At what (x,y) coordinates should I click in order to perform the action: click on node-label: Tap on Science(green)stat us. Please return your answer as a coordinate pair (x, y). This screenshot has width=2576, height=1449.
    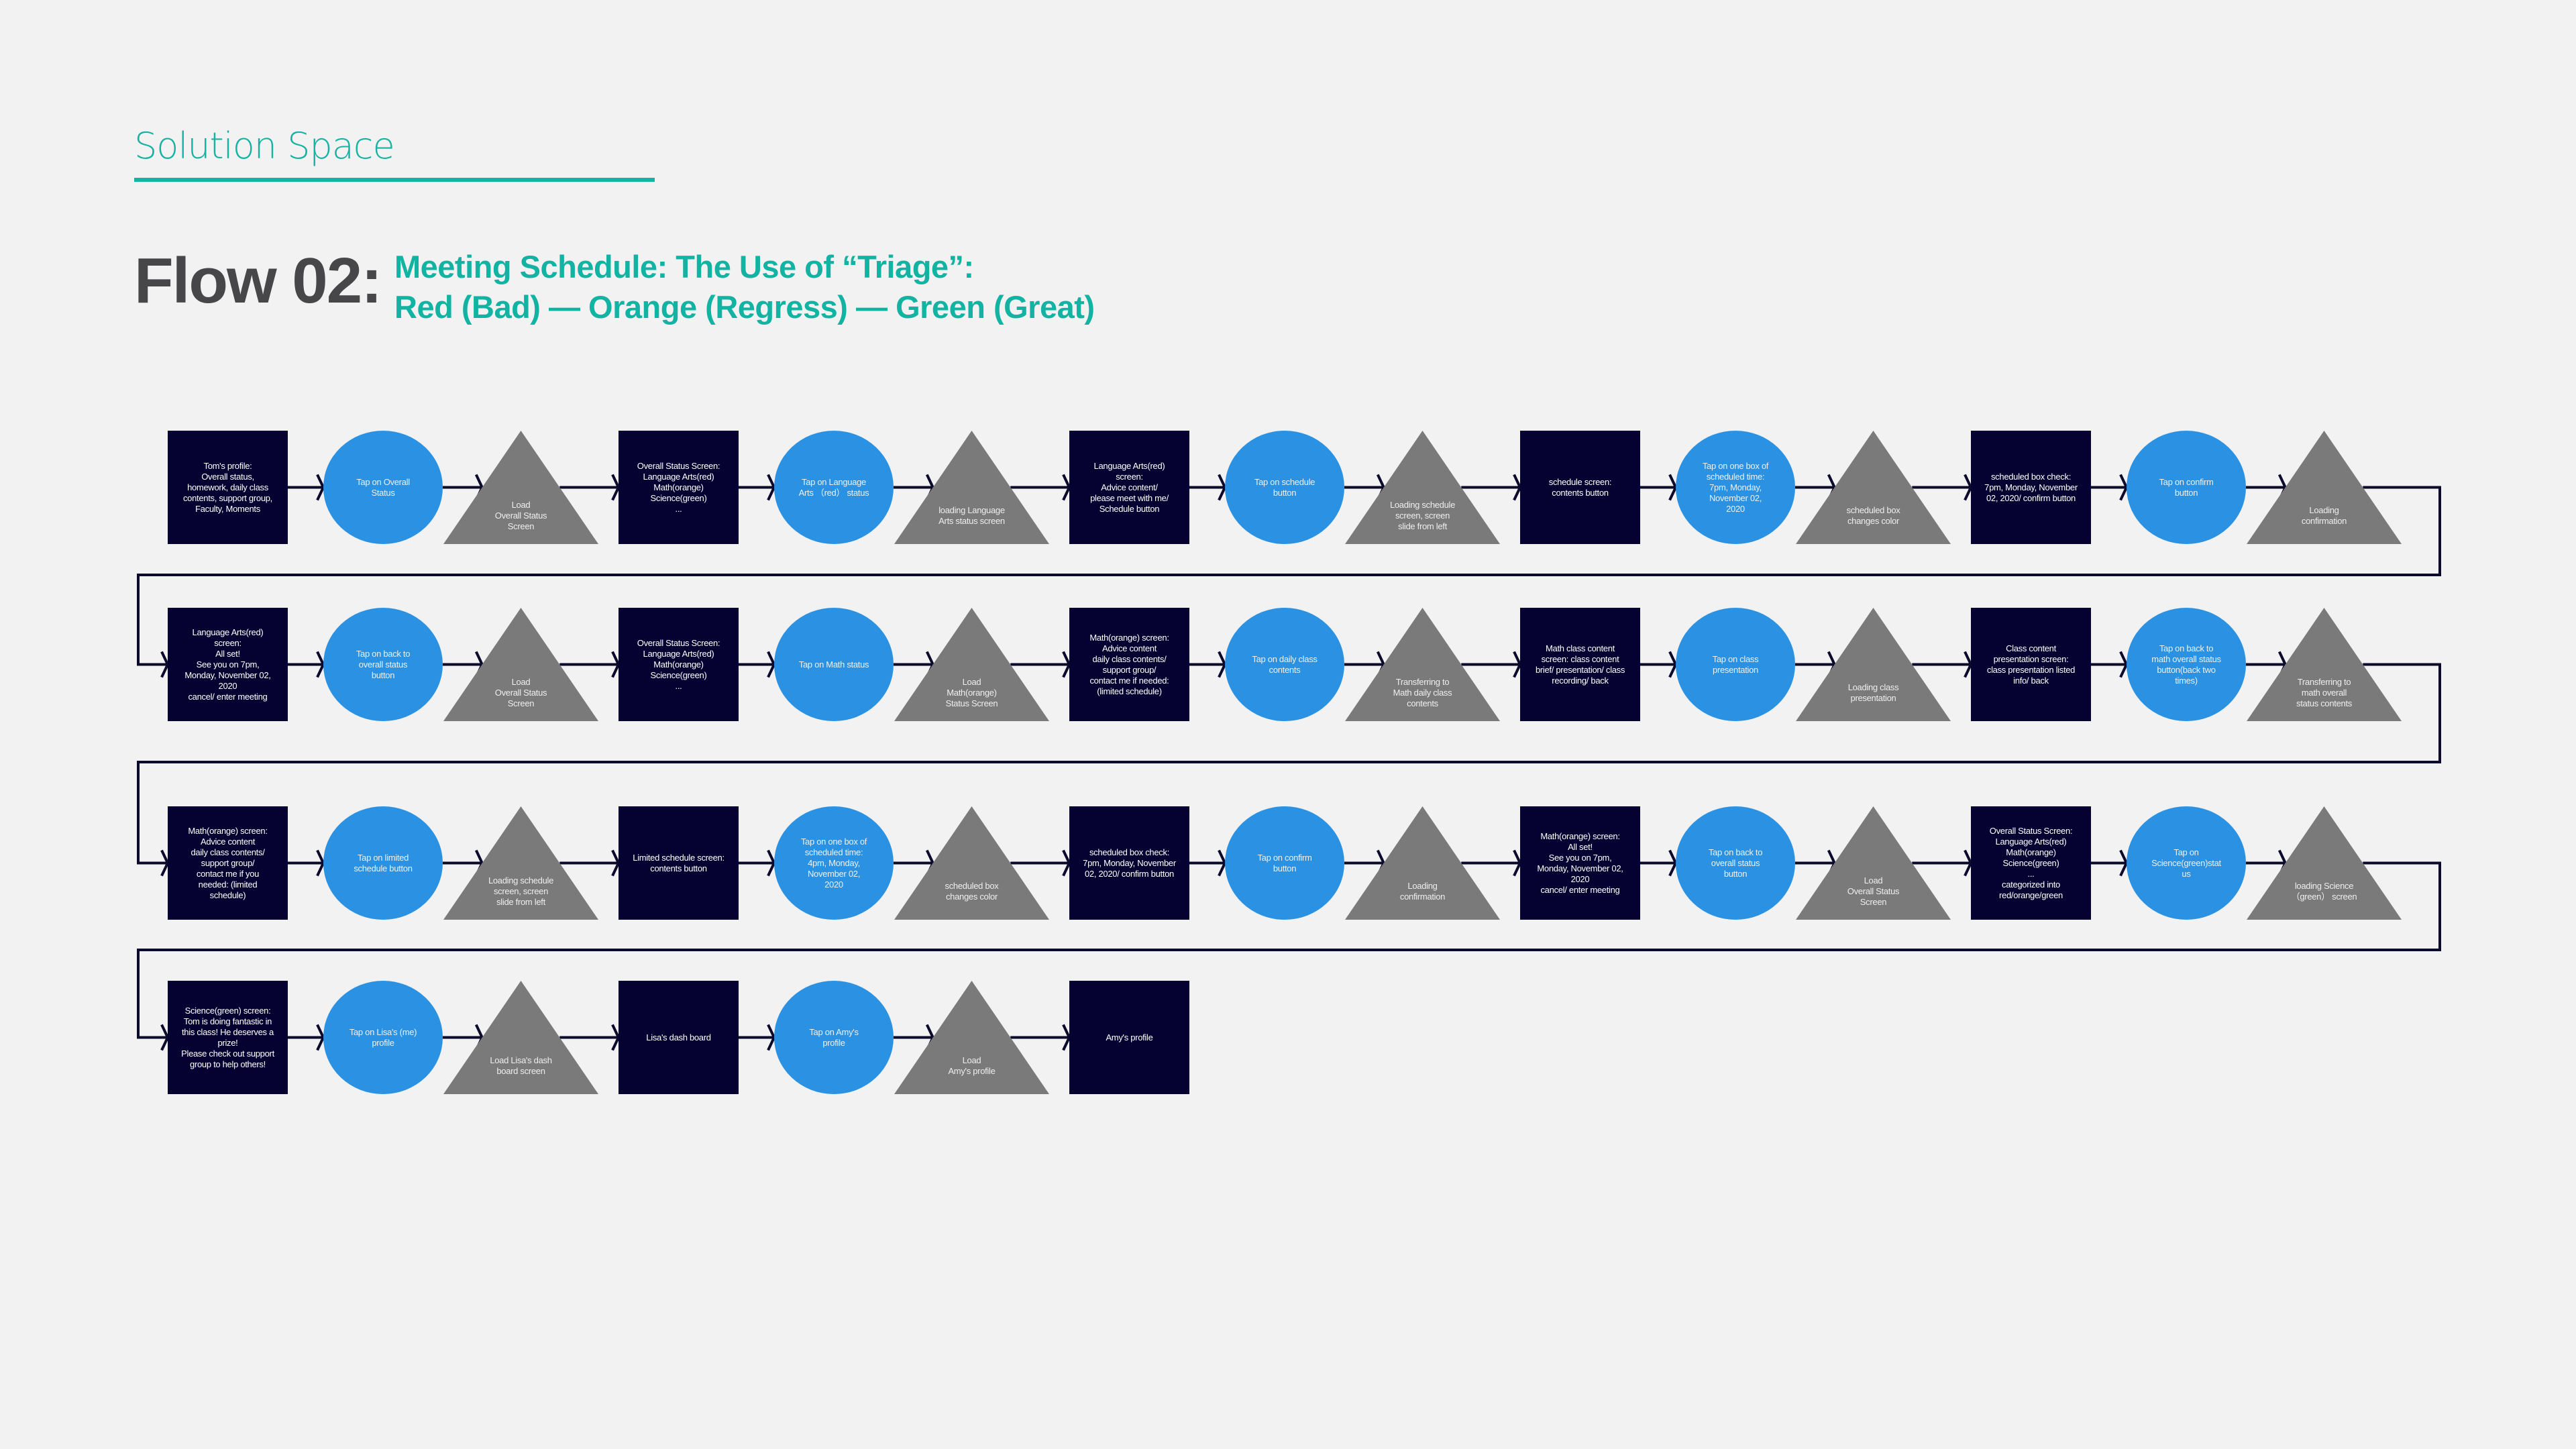
    Looking at the image, I should click on (2186, 863).